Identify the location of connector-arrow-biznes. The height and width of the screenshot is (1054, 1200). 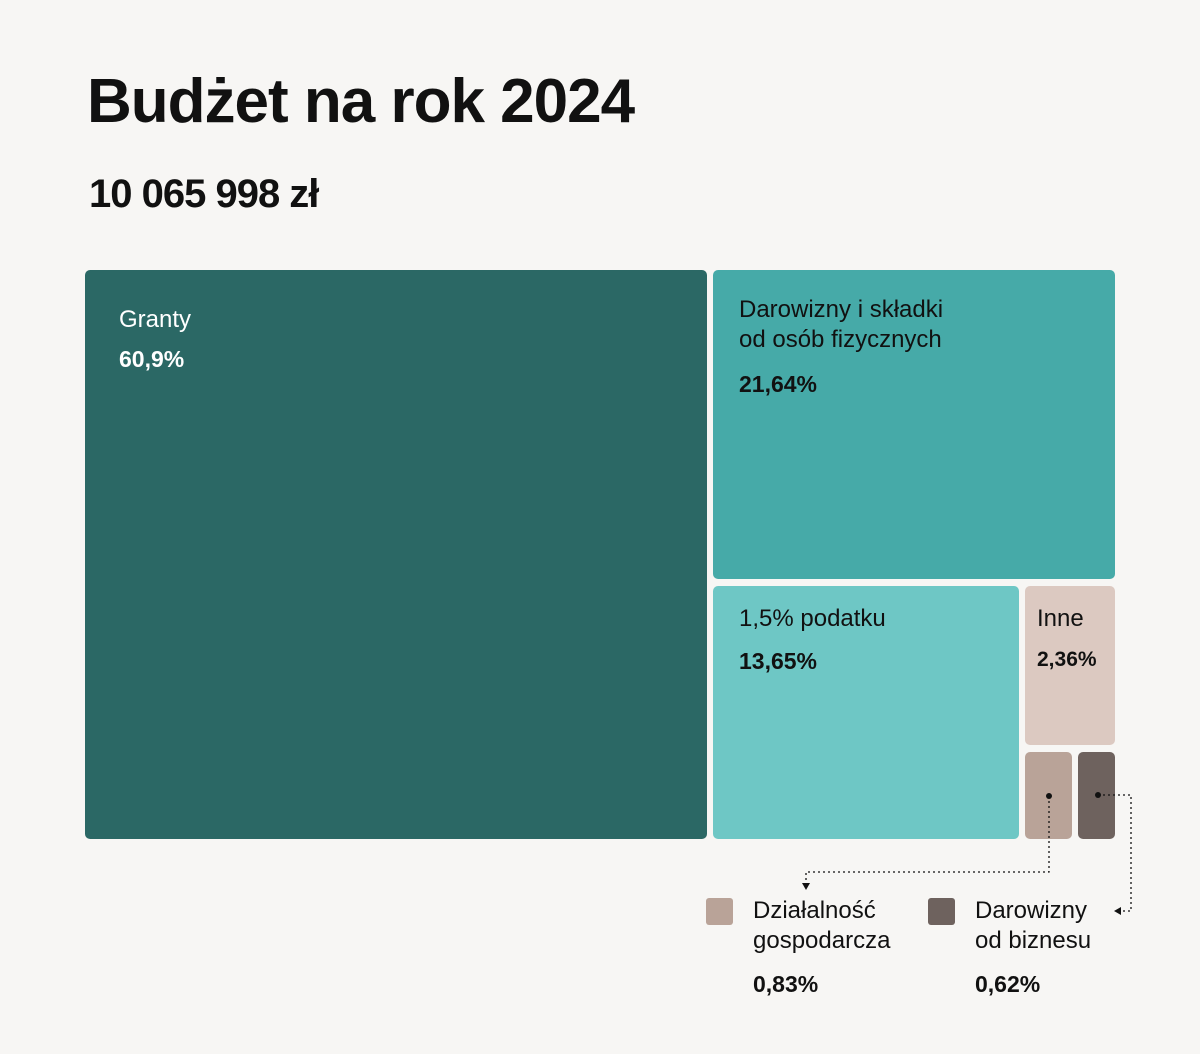
(1117, 911).